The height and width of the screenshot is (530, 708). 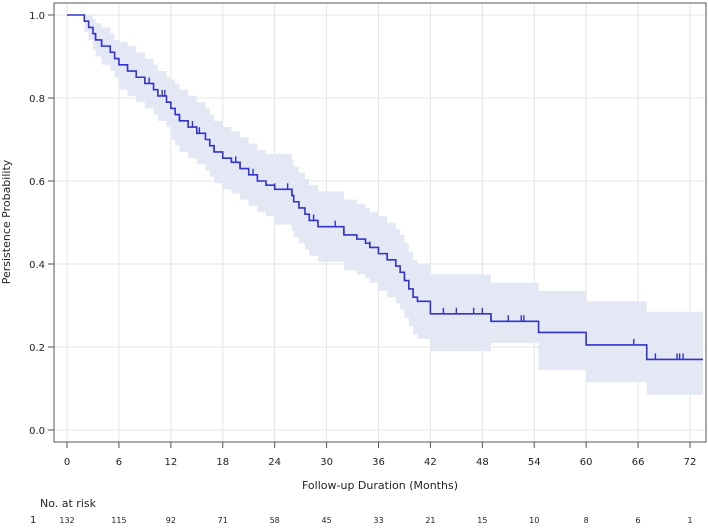 What do you see at coordinates (534, 520) in the screenshot?
I see `risk-count: 10` at bounding box center [534, 520].